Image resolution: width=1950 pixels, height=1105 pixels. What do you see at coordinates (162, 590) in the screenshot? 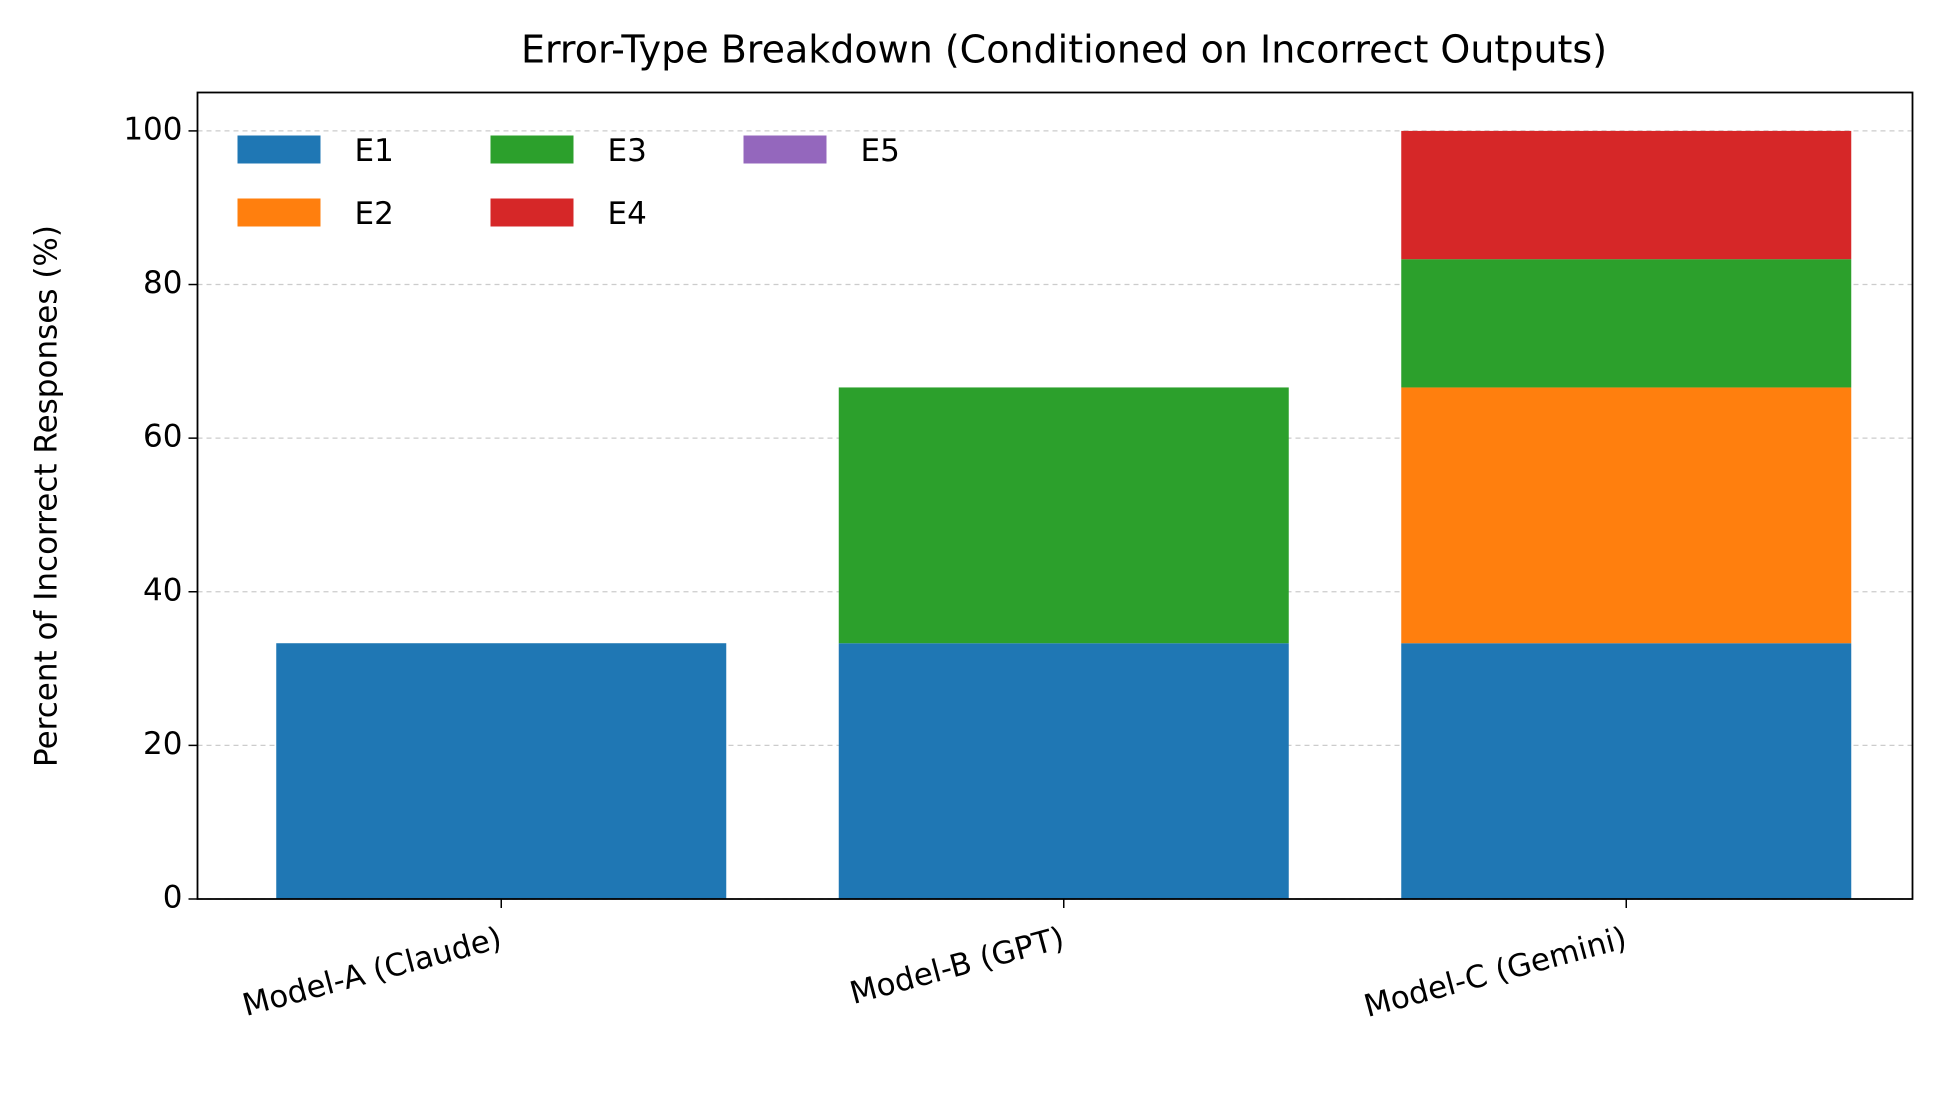
I see `y-tick-label: 40` at bounding box center [162, 590].